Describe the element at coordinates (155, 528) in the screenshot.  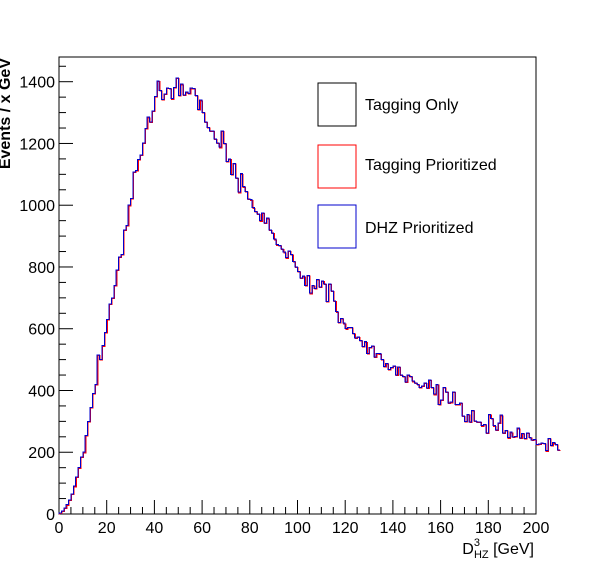
I see `x-tick-label: 40` at that location.